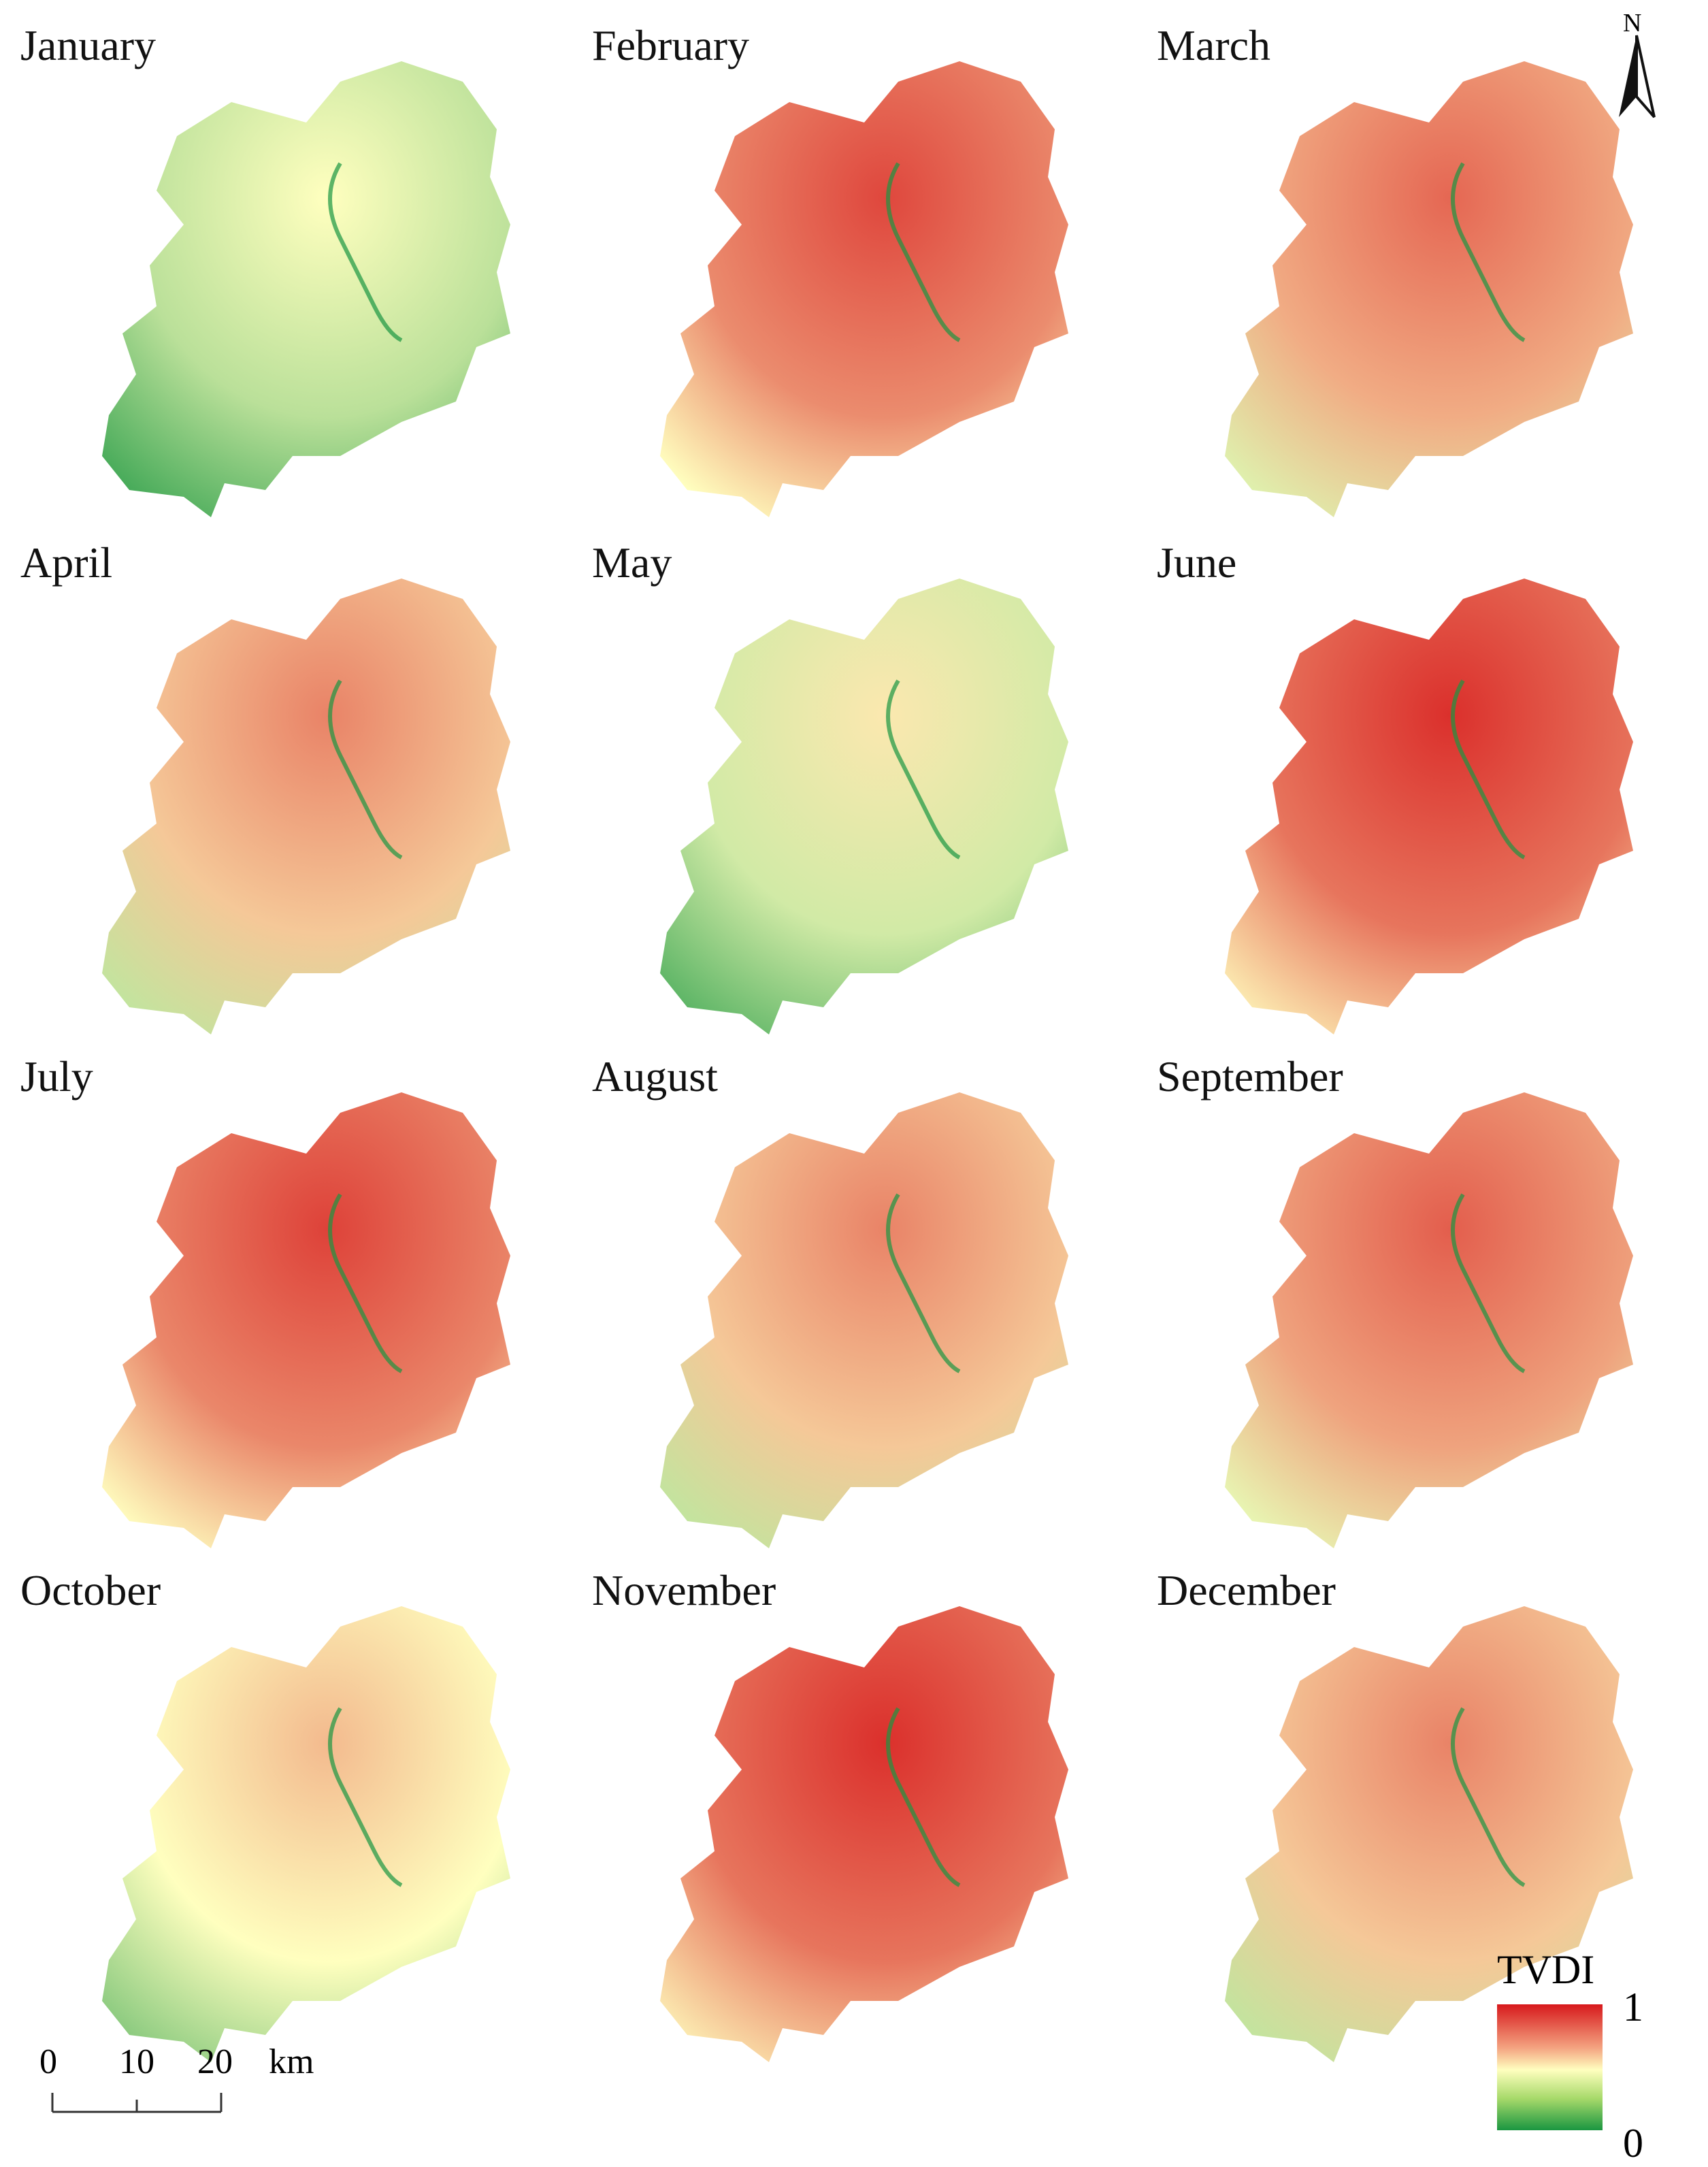  I want to click on scale-tick-10: 10, so click(136, 2061).